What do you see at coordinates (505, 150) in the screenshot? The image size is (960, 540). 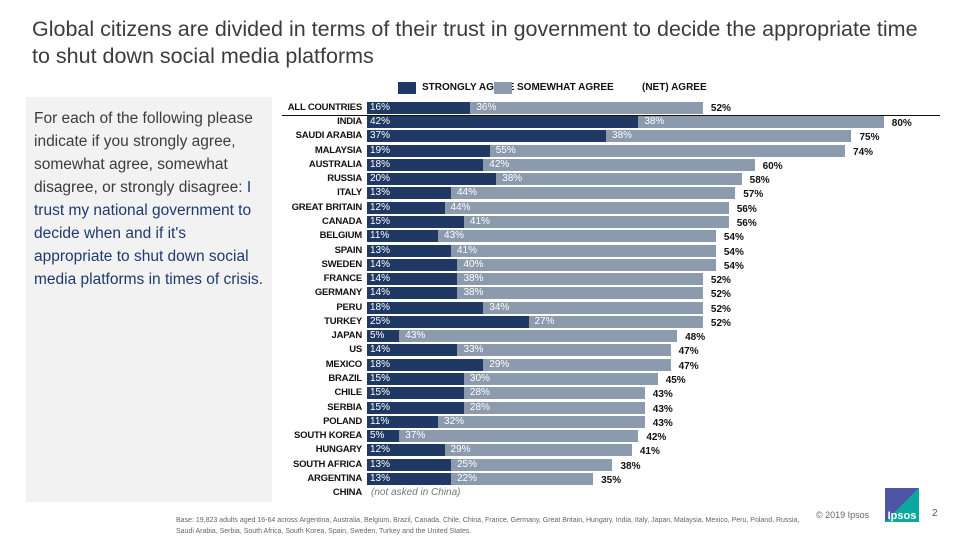 I see `label-somewhat-agree: 55%` at bounding box center [505, 150].